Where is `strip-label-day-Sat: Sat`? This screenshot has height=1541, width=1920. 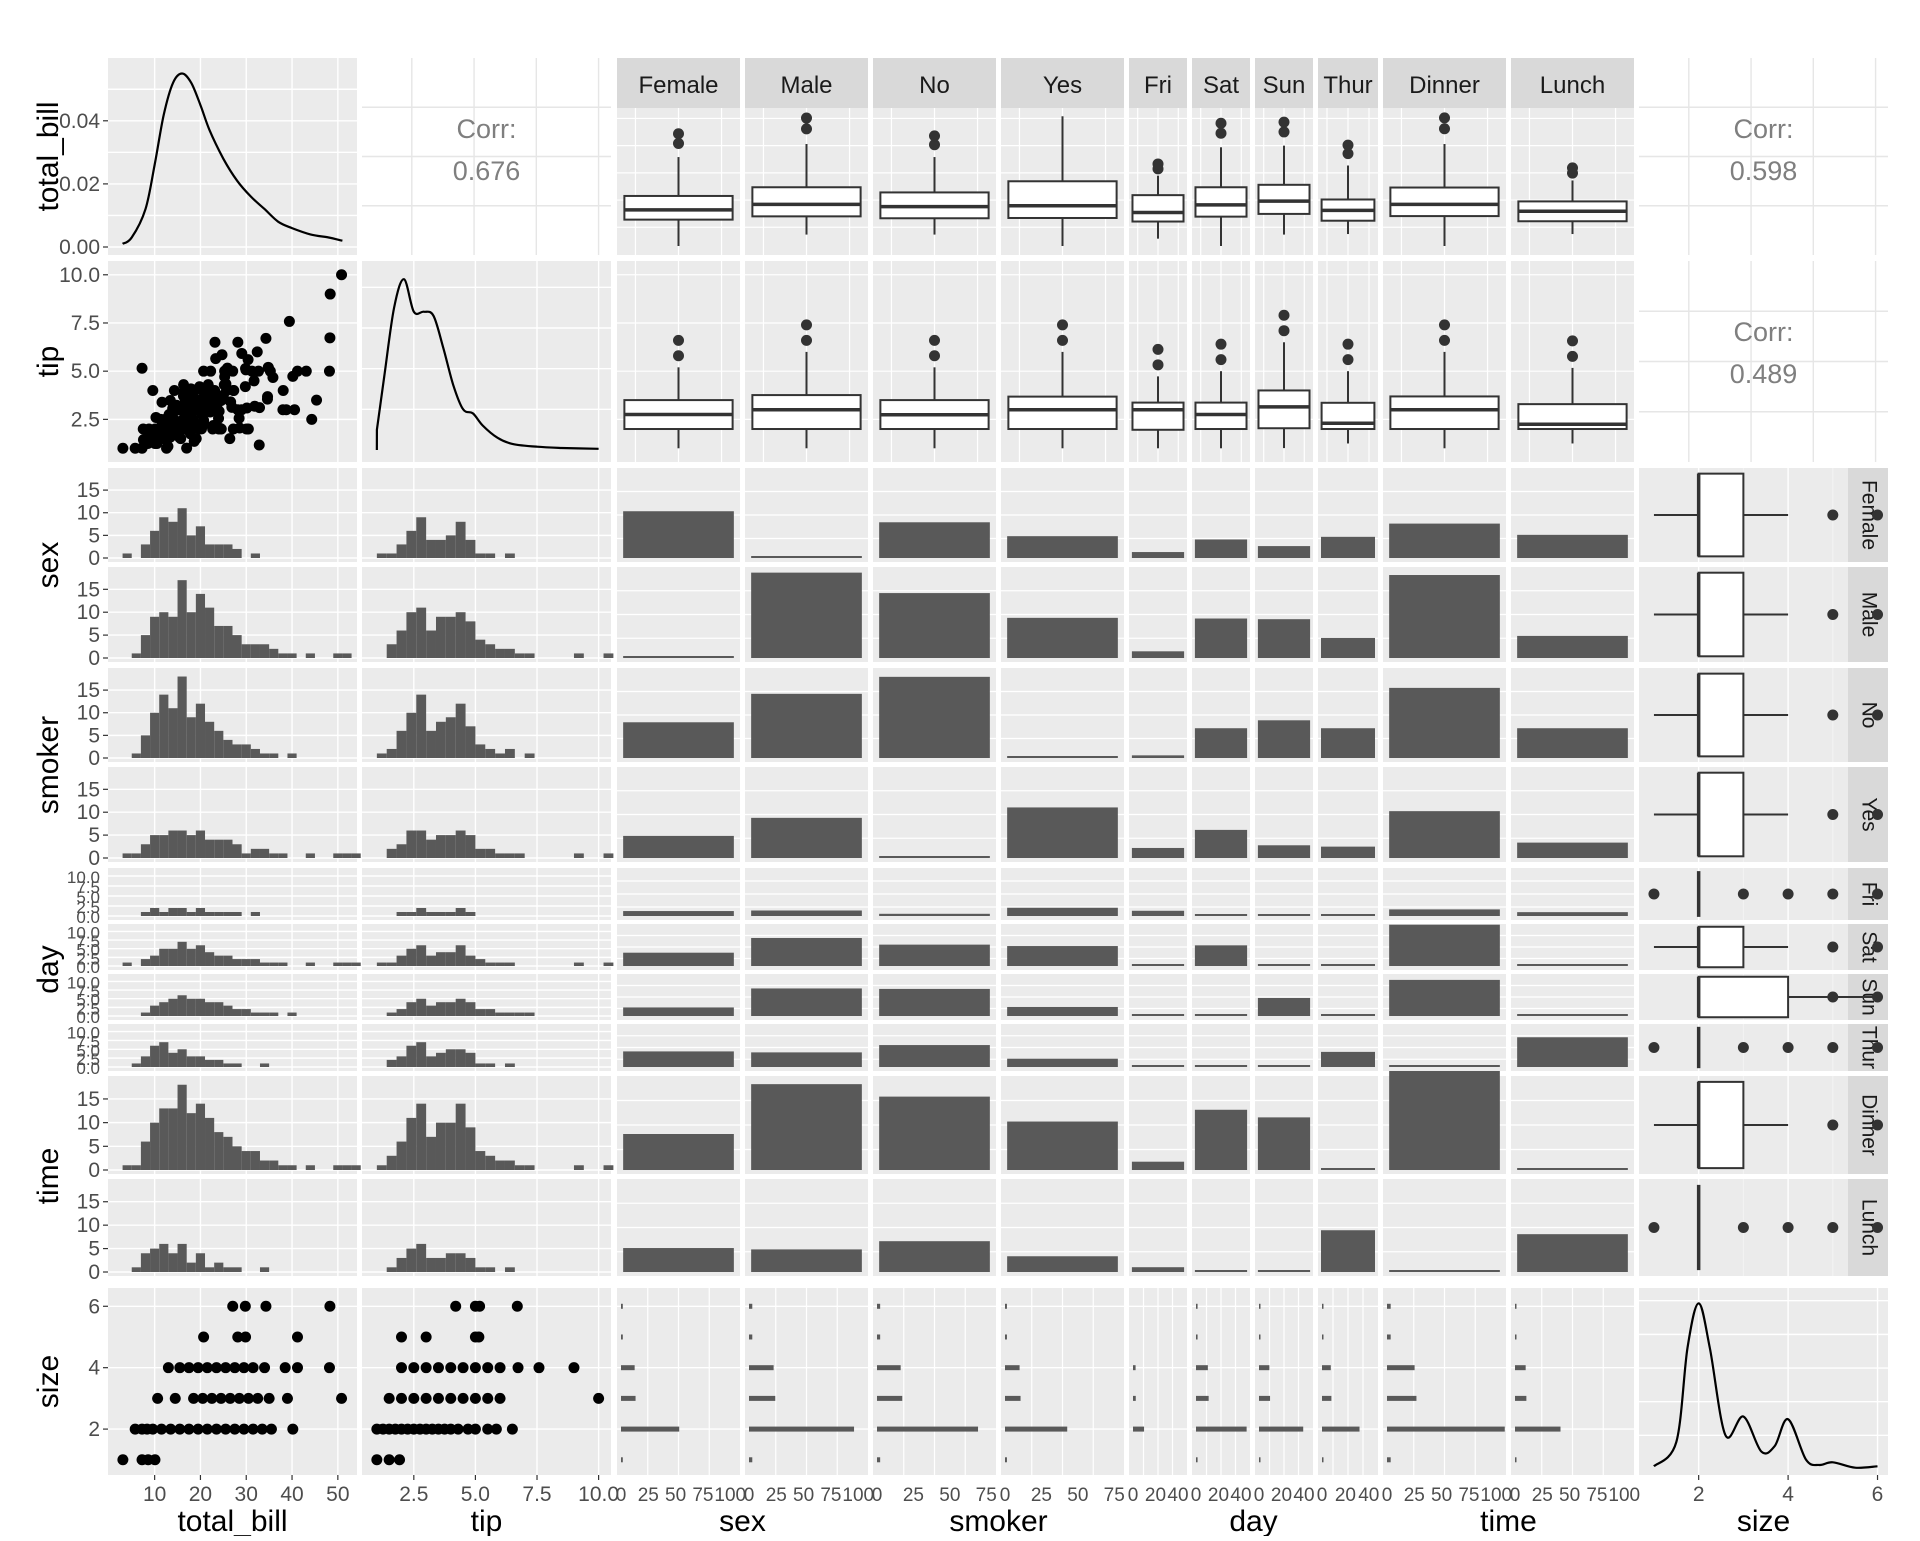 strip-label-day-Sat: Sat is located at coordinates (1221, 85).